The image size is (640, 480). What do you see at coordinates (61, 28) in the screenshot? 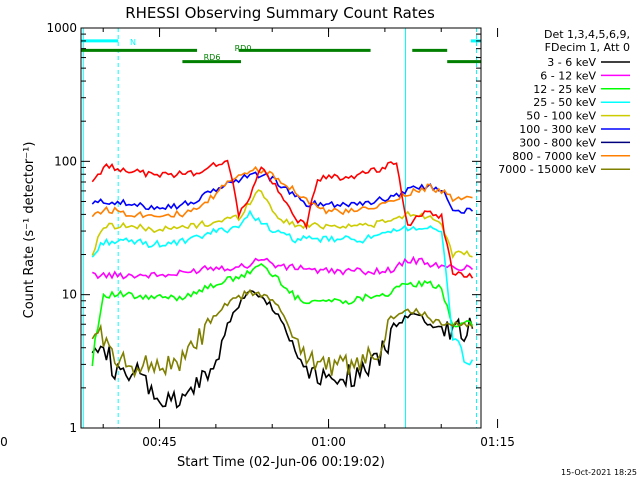
I see `y-tick-label: 1000` at bounding box center [61, 28].